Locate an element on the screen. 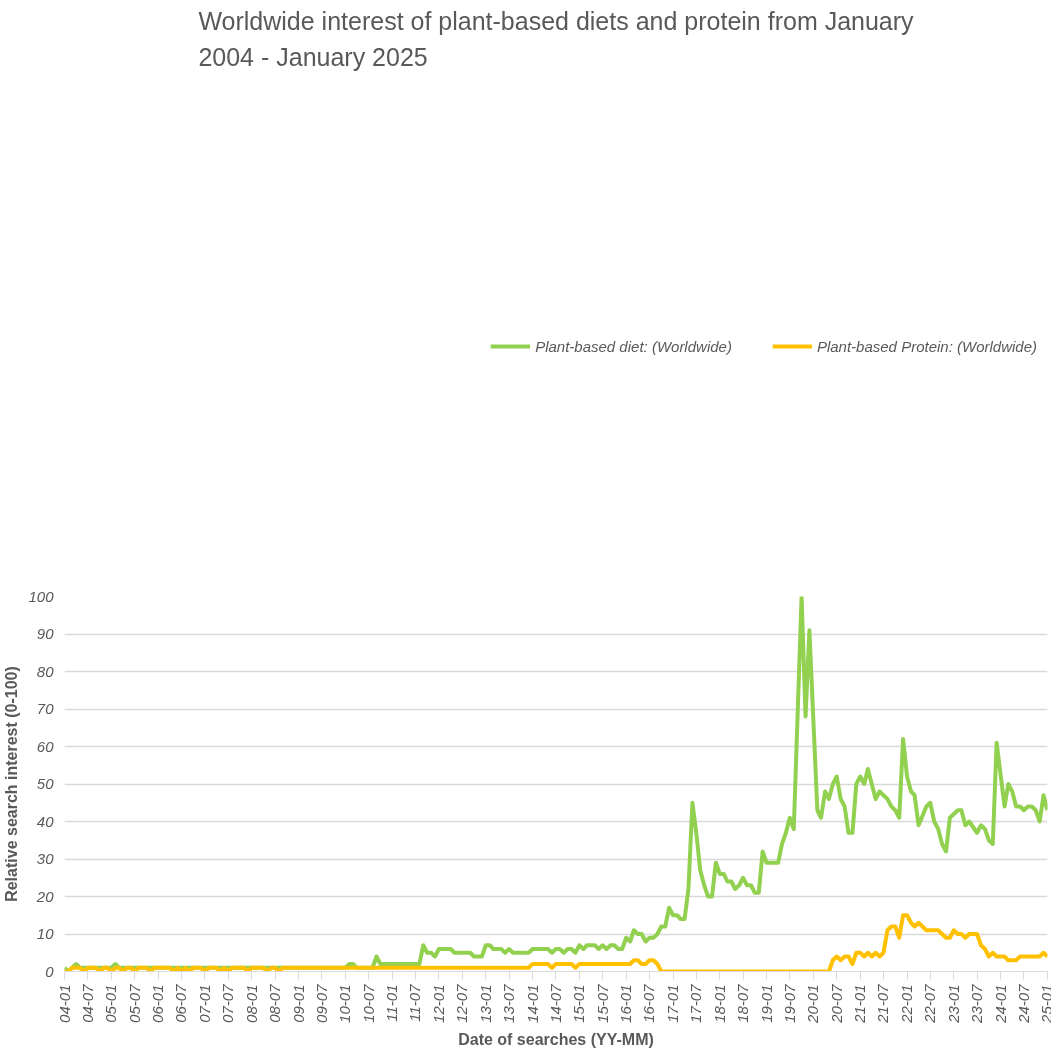 The image size is (1051, 1050). x-tick-label: 15-01 is located at coordinates (579, 1003).